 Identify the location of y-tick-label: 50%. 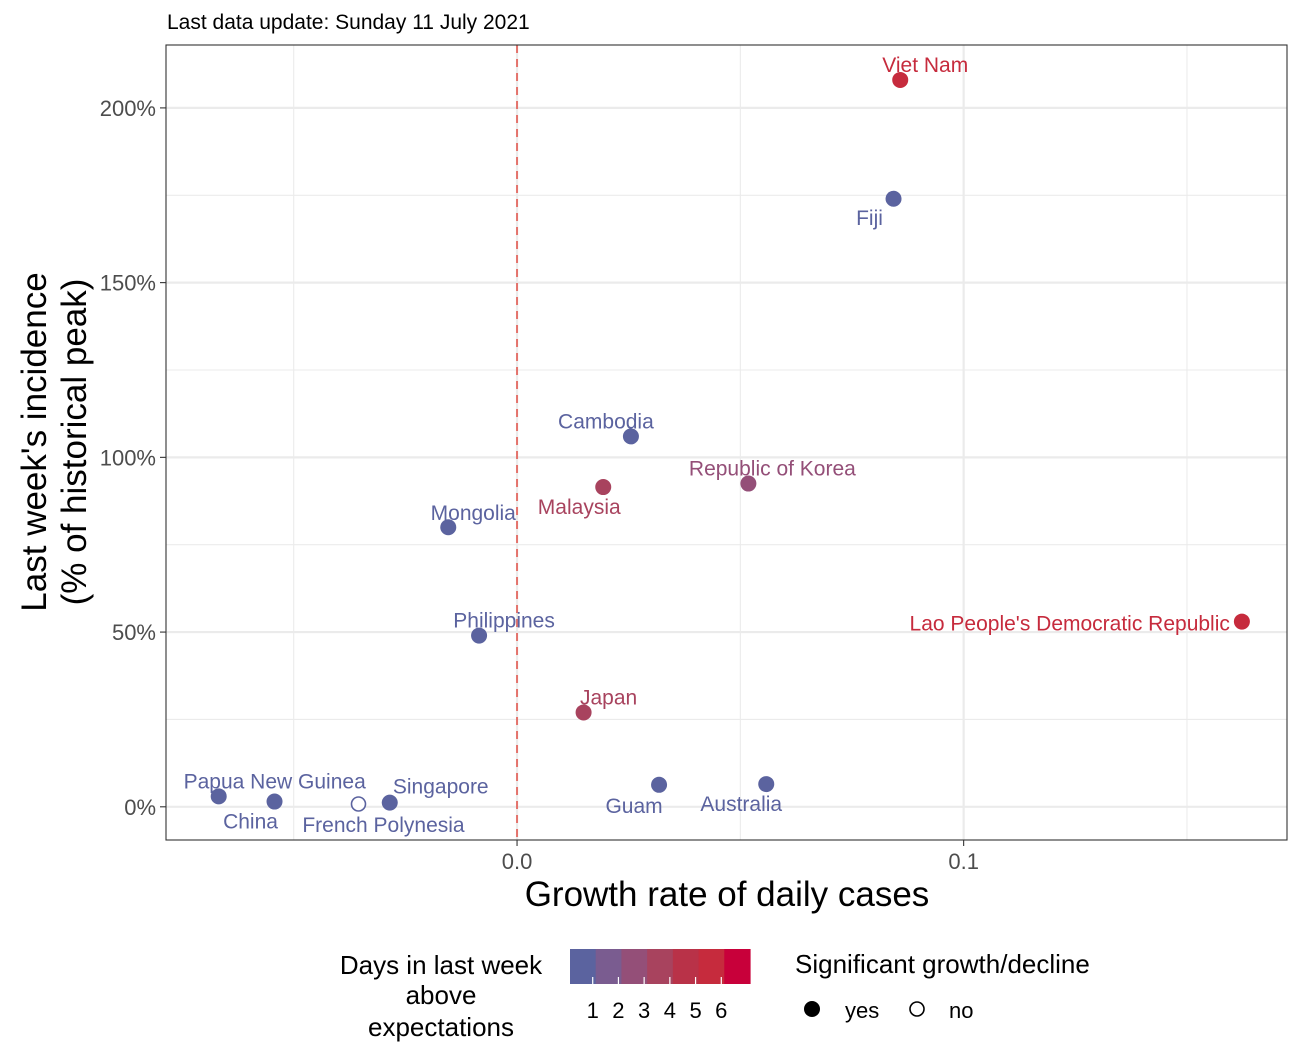
(134, 632).